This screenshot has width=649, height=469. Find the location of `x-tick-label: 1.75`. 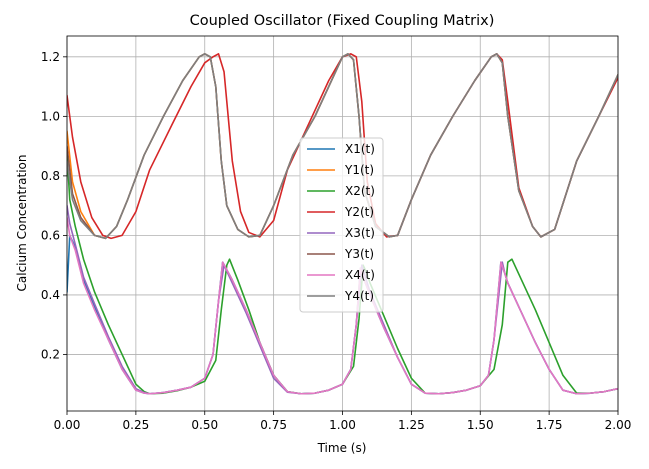

x-tick-label: 1.75 is located at coordinates (549, 425).